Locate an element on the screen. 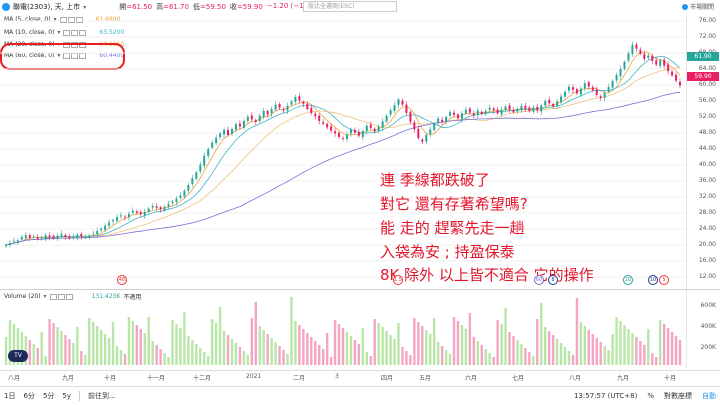 The image size is (720, 405). percent-toggle: % is located at coordinates (650, 396).